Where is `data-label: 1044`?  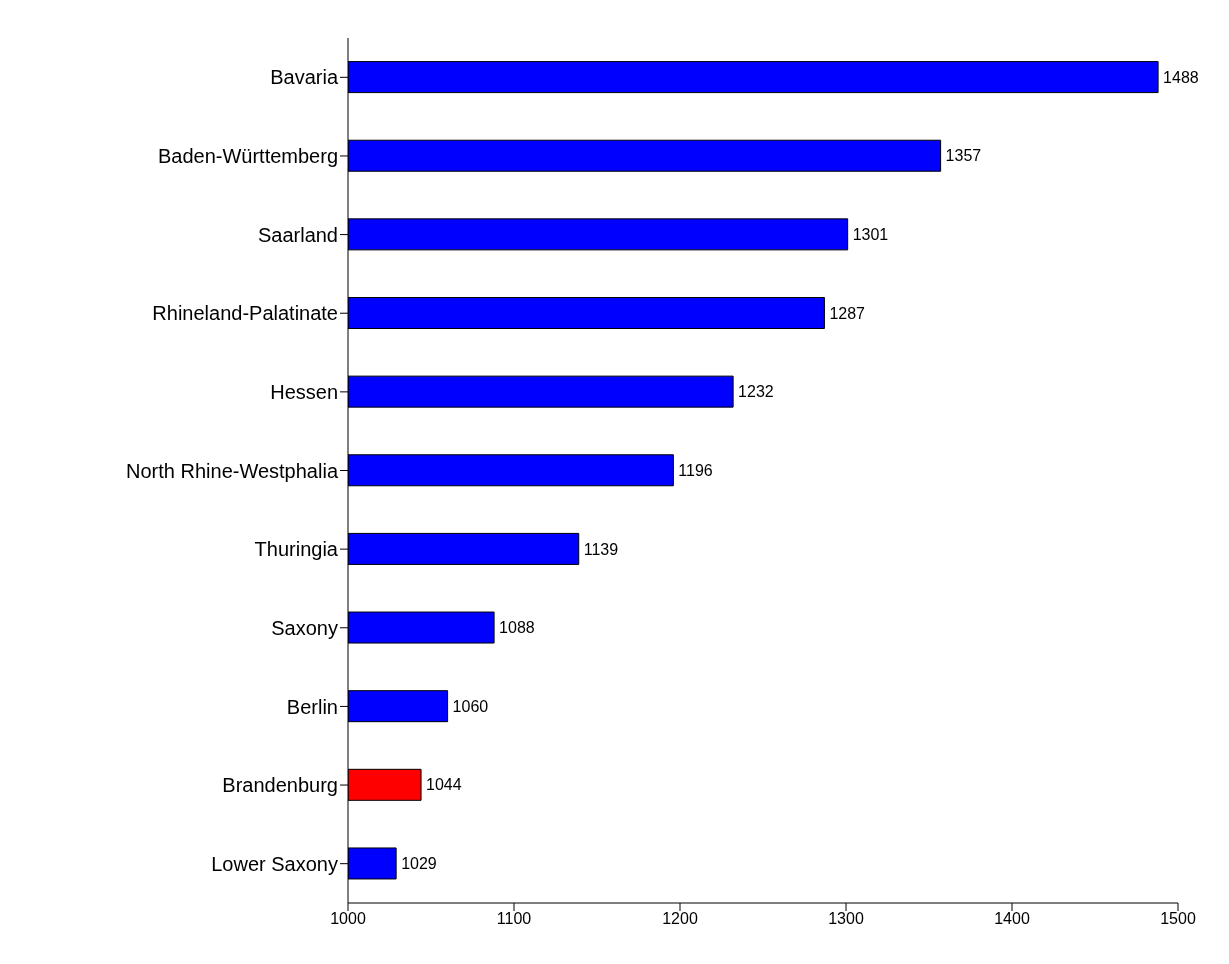
data-label: 1044 is located at coordinates (444, 785).